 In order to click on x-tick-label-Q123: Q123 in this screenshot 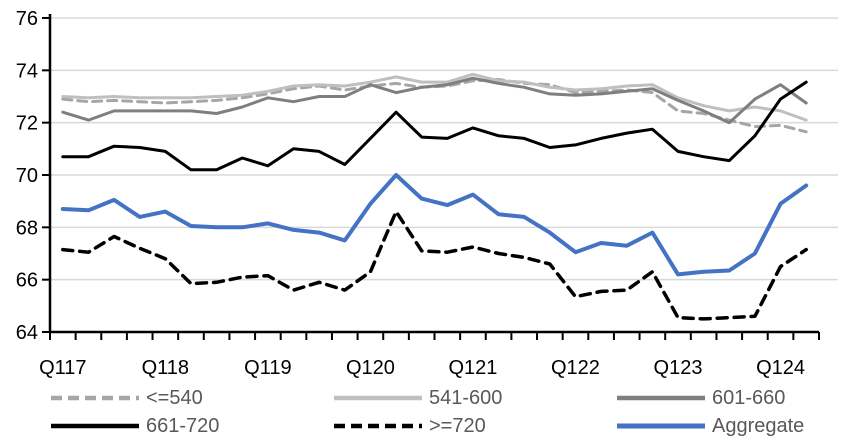, I will do `click(678, 368)`.